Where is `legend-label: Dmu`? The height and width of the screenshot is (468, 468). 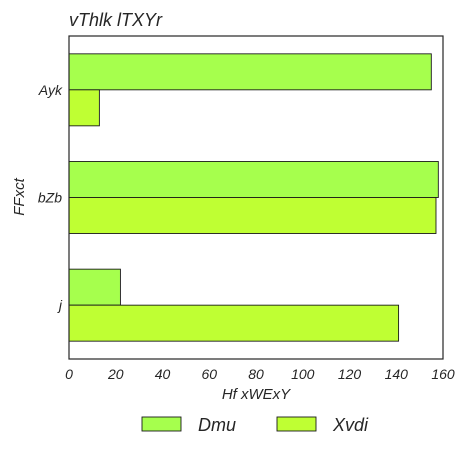
legend-label: Dmu is located at coordinates (217, 425).